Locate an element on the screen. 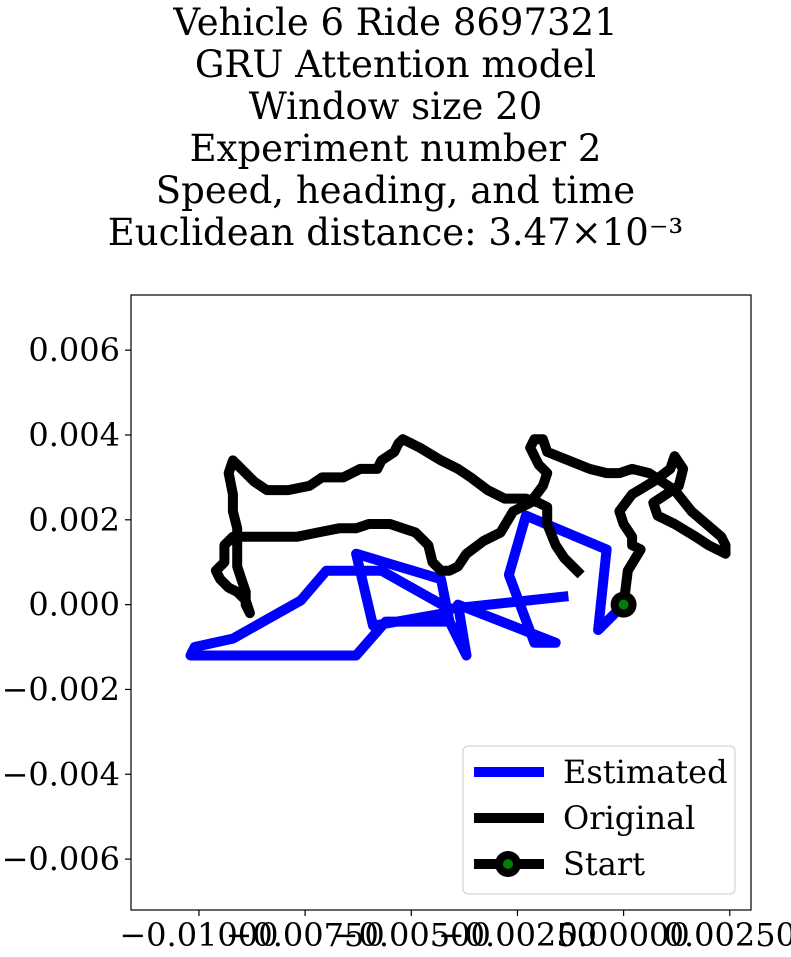 The image size is (791, 957). y-tick-label: −0.004 is located at coordinates (61, 774).